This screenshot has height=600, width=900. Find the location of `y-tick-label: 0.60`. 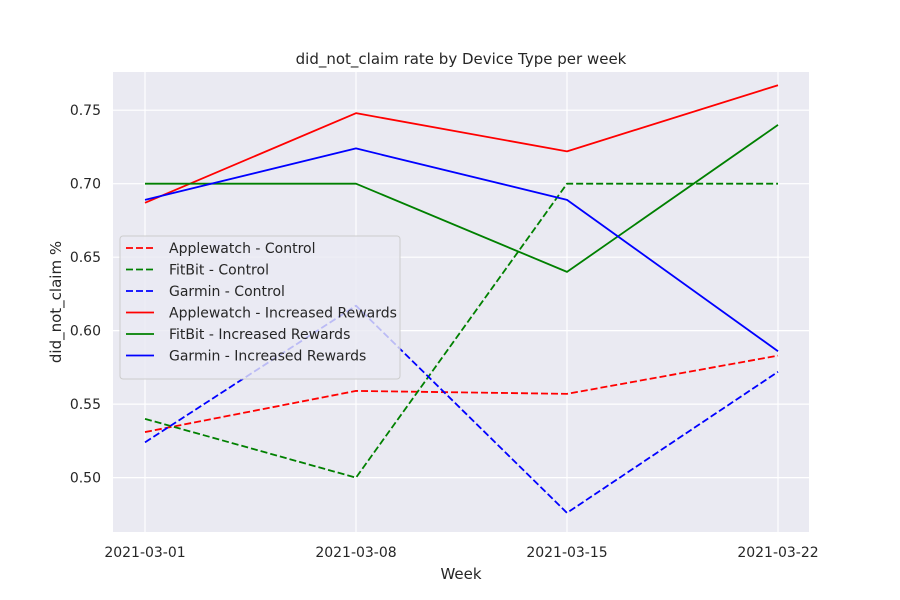

y-tick-label: 0.60 is located at coordinates (85, 332).